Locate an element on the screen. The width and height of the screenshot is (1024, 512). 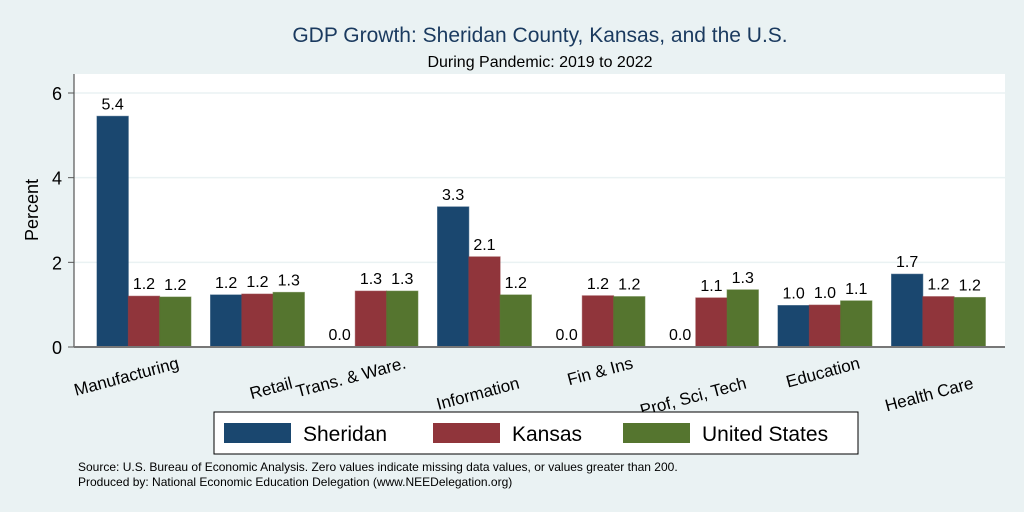
y-ticks: 0 2 4 6 is located at coordinates (63, 221).